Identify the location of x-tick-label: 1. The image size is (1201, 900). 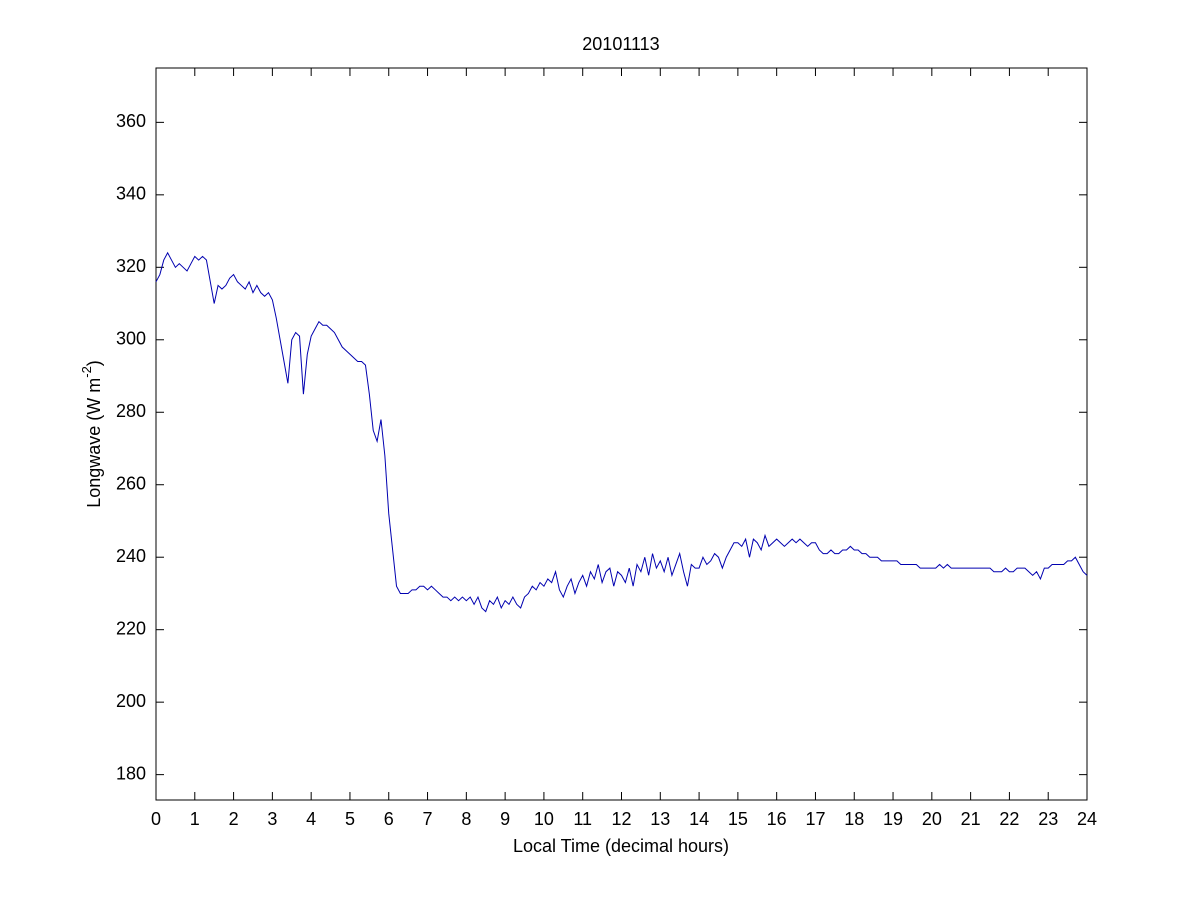
(195, 819).